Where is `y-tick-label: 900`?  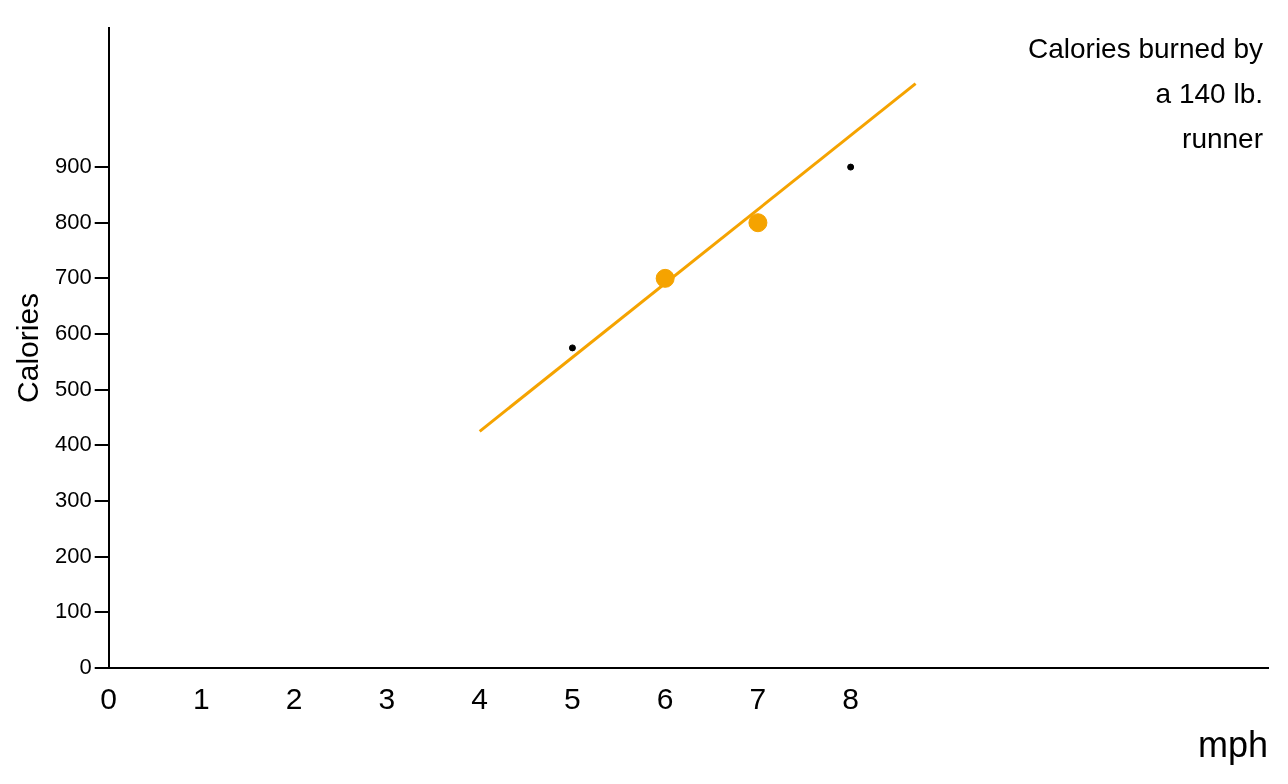
y-tick-label: 900 is located at coordinates (73, 166).